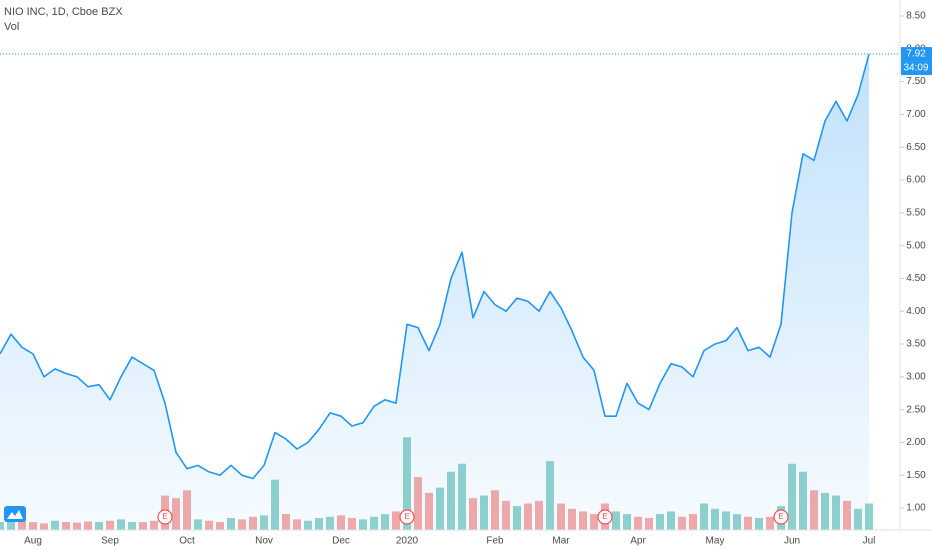 The width and height of the screenshot is (932, 550). I want to click on last-price-badge, so click(916, 54).